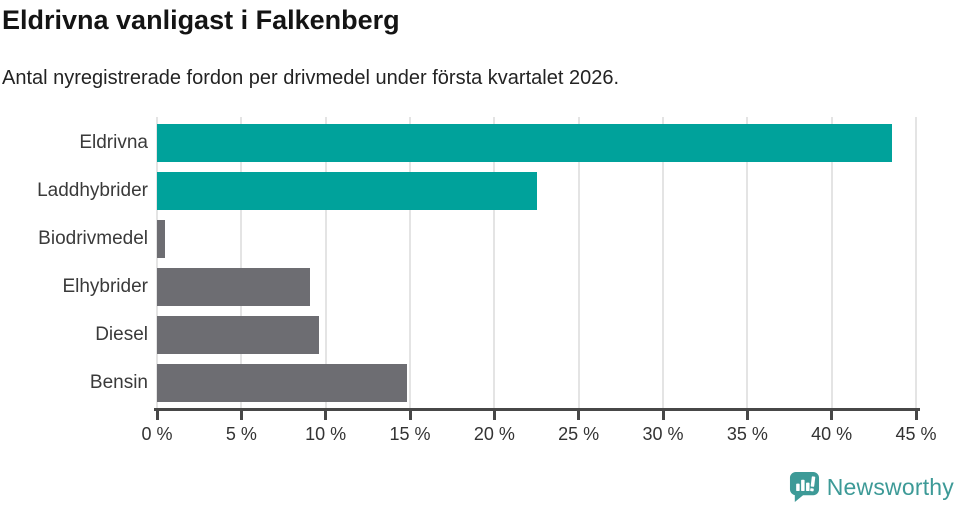  I want to click on bar-diesel, so click(238, 335).